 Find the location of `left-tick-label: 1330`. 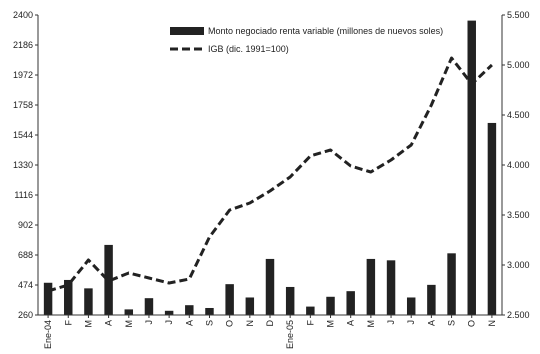

left-tick-label: 1330 is located at coordinates (23, 165).